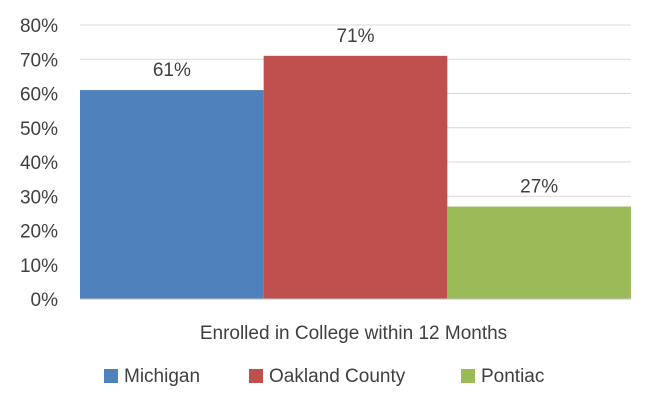 The image size is (653, 415). What do you see at coordinates (353, 333) in the screenshot?
I see `category-label: Enrolled in College within 12 Months` at bounding box center [353, 333].